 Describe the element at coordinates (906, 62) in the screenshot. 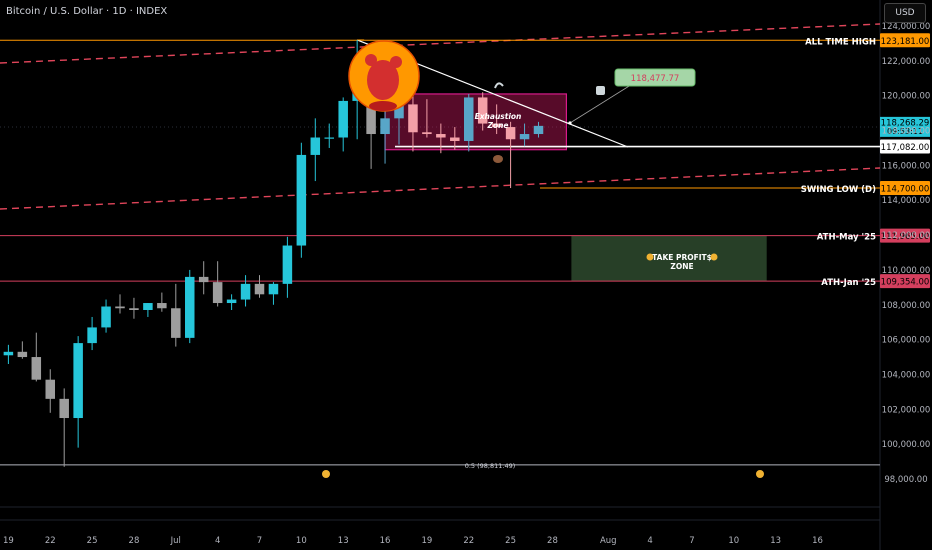

I see `price-axis-tick: 122,000.00` at that location.